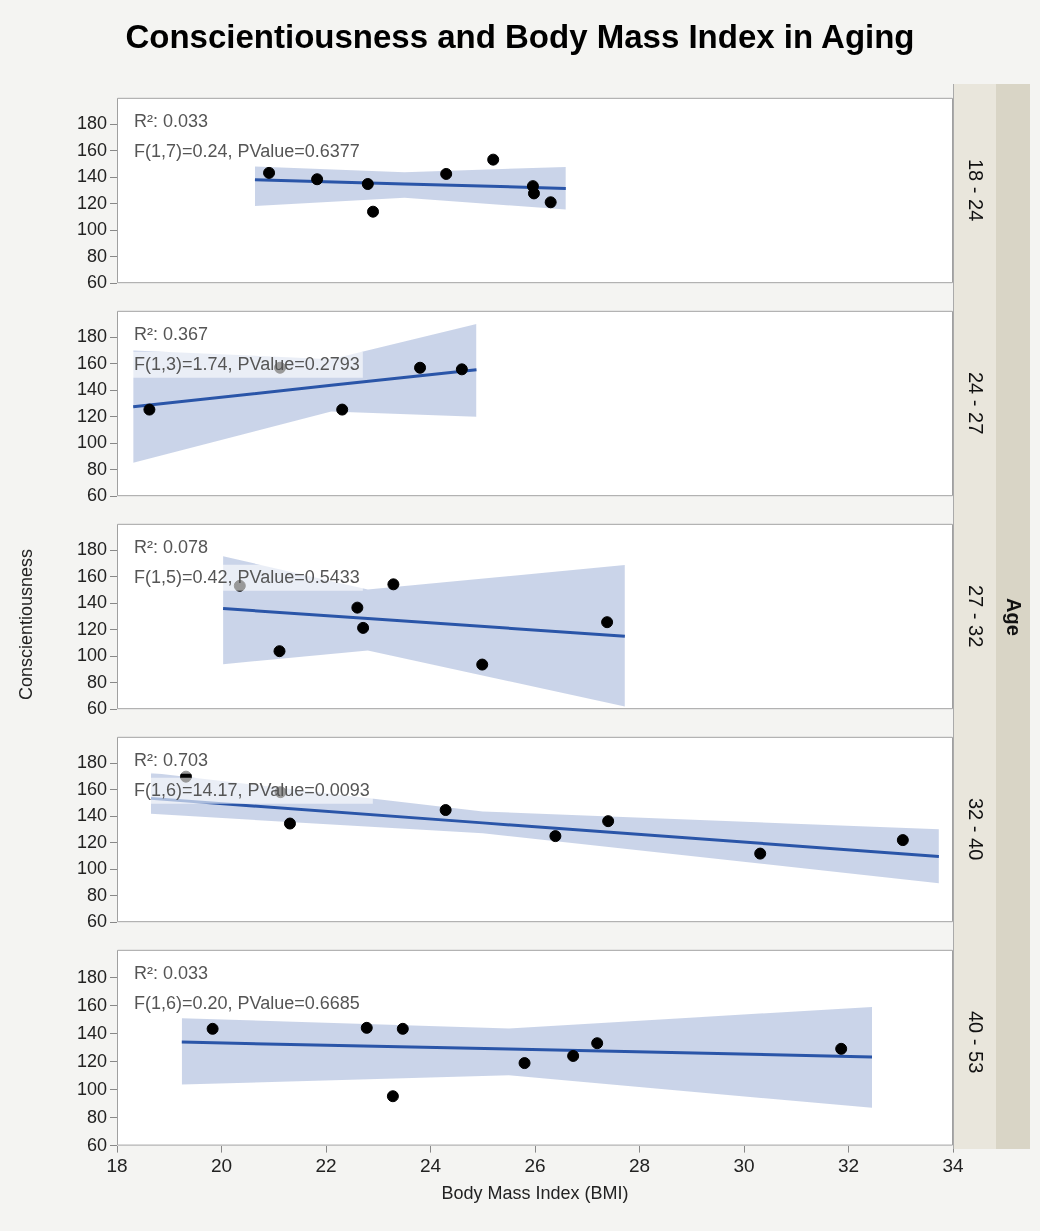  Describe the element at coordinates (975, 190) in the screenshot. I see `y2-axis-title: 18 - 24` at that location.